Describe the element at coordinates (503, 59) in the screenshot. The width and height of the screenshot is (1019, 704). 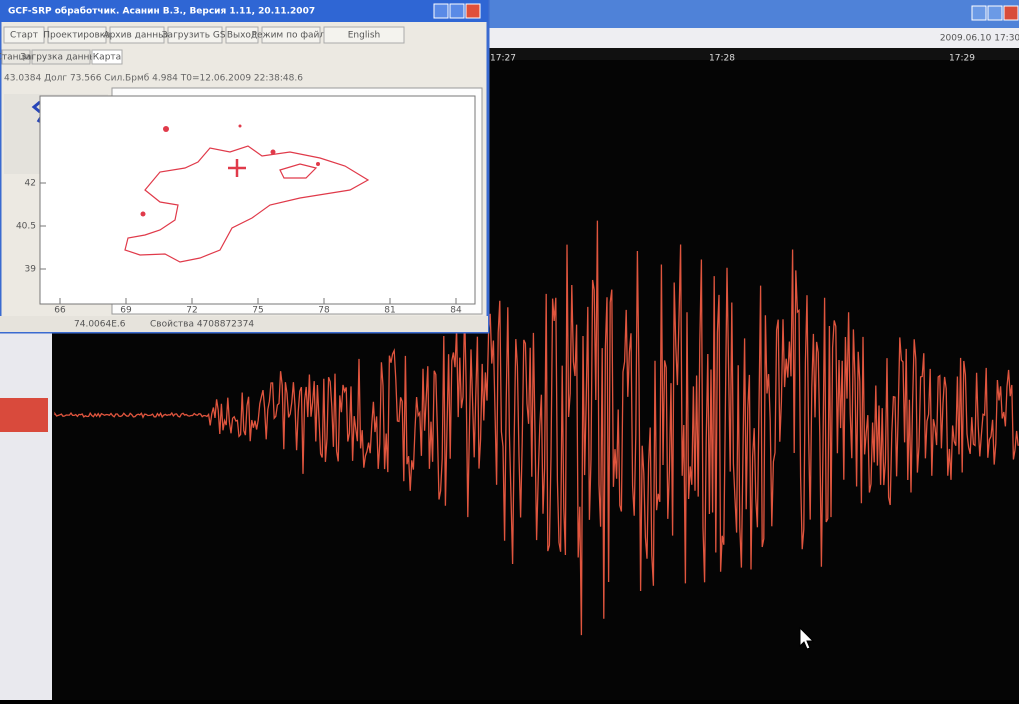
I see `time-label: 17:27` at that location.